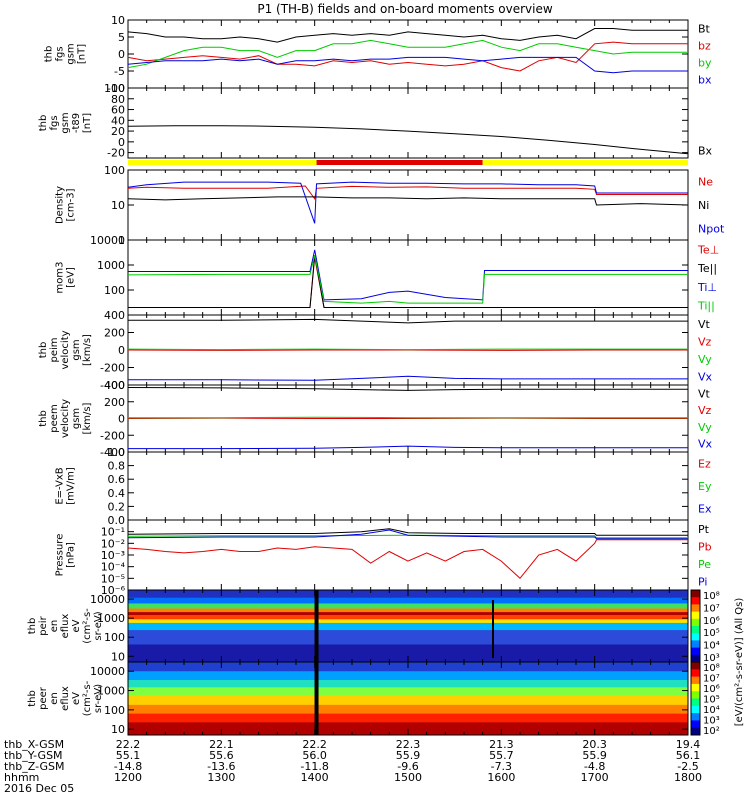 This screenshot has width=750, height=800. Describe the element at coordinates (711, 679) in the screenshot. I see `colorbar-tick: 10⁷` at that location.